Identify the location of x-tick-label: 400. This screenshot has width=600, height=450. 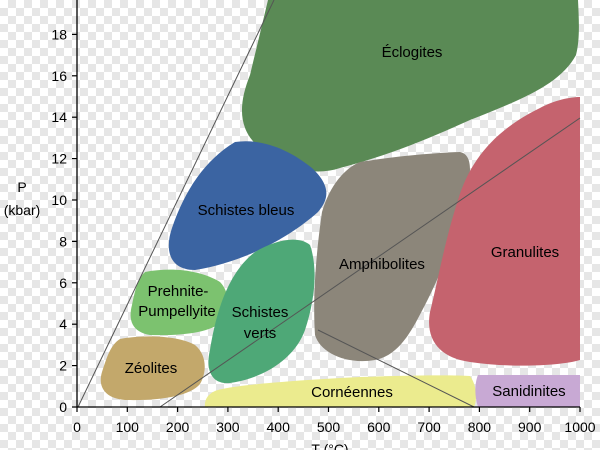
(279, 427).